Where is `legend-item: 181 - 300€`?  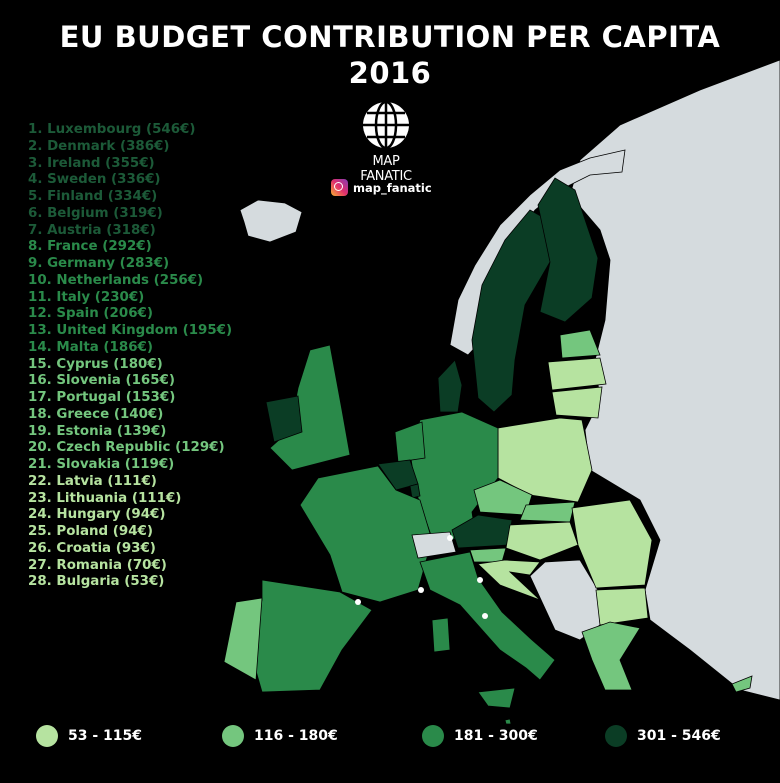 legend-item: 181 - 300€ is located at coordinates (480, 736).